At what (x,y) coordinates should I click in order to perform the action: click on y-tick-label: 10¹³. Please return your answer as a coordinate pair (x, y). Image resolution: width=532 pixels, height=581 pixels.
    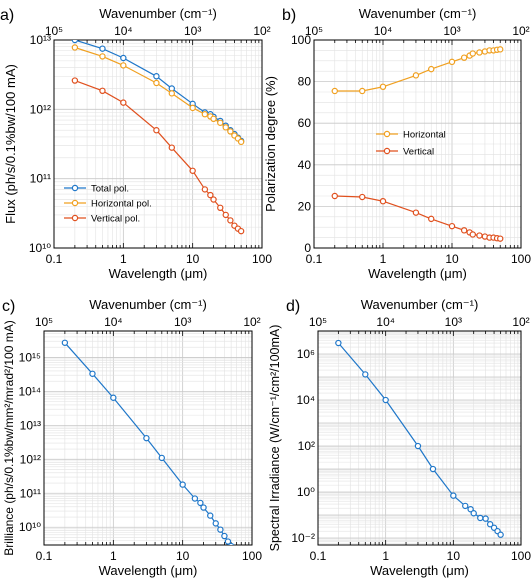
    Looking at the image, I should click on (30, 425).